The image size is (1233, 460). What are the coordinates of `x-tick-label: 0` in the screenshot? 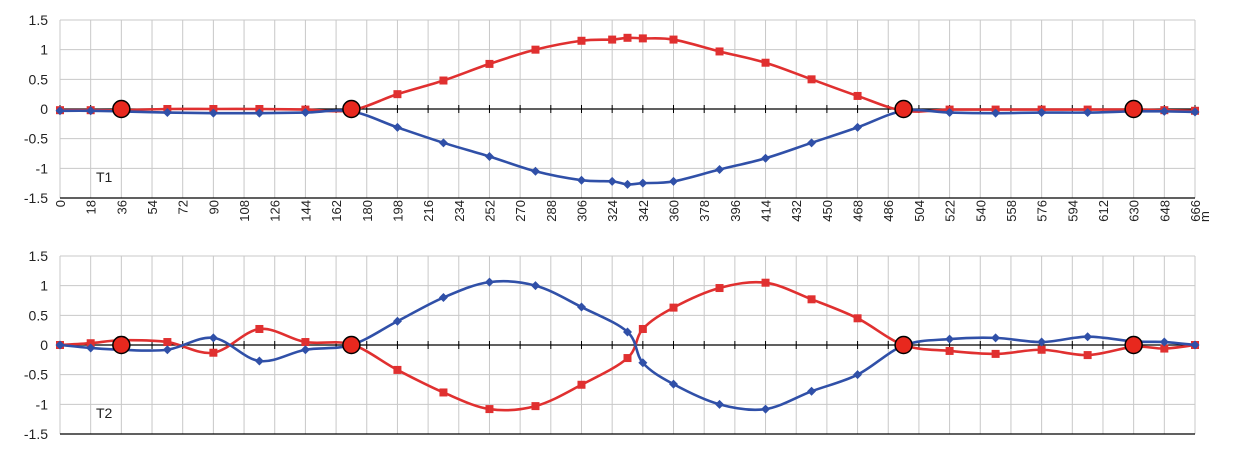 It's located at (60, 203).